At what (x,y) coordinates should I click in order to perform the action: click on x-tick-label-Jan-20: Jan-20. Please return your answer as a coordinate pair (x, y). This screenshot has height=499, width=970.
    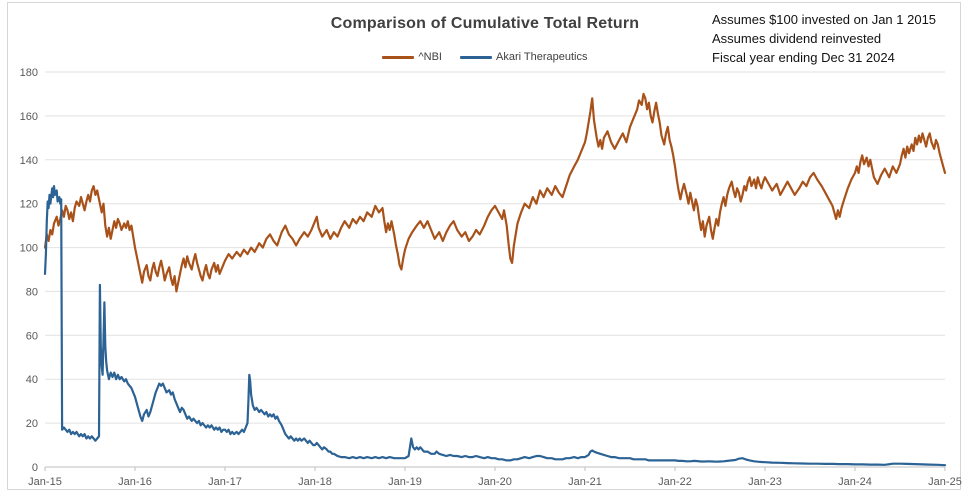
    Looking at the image, I should click on (495, 482).